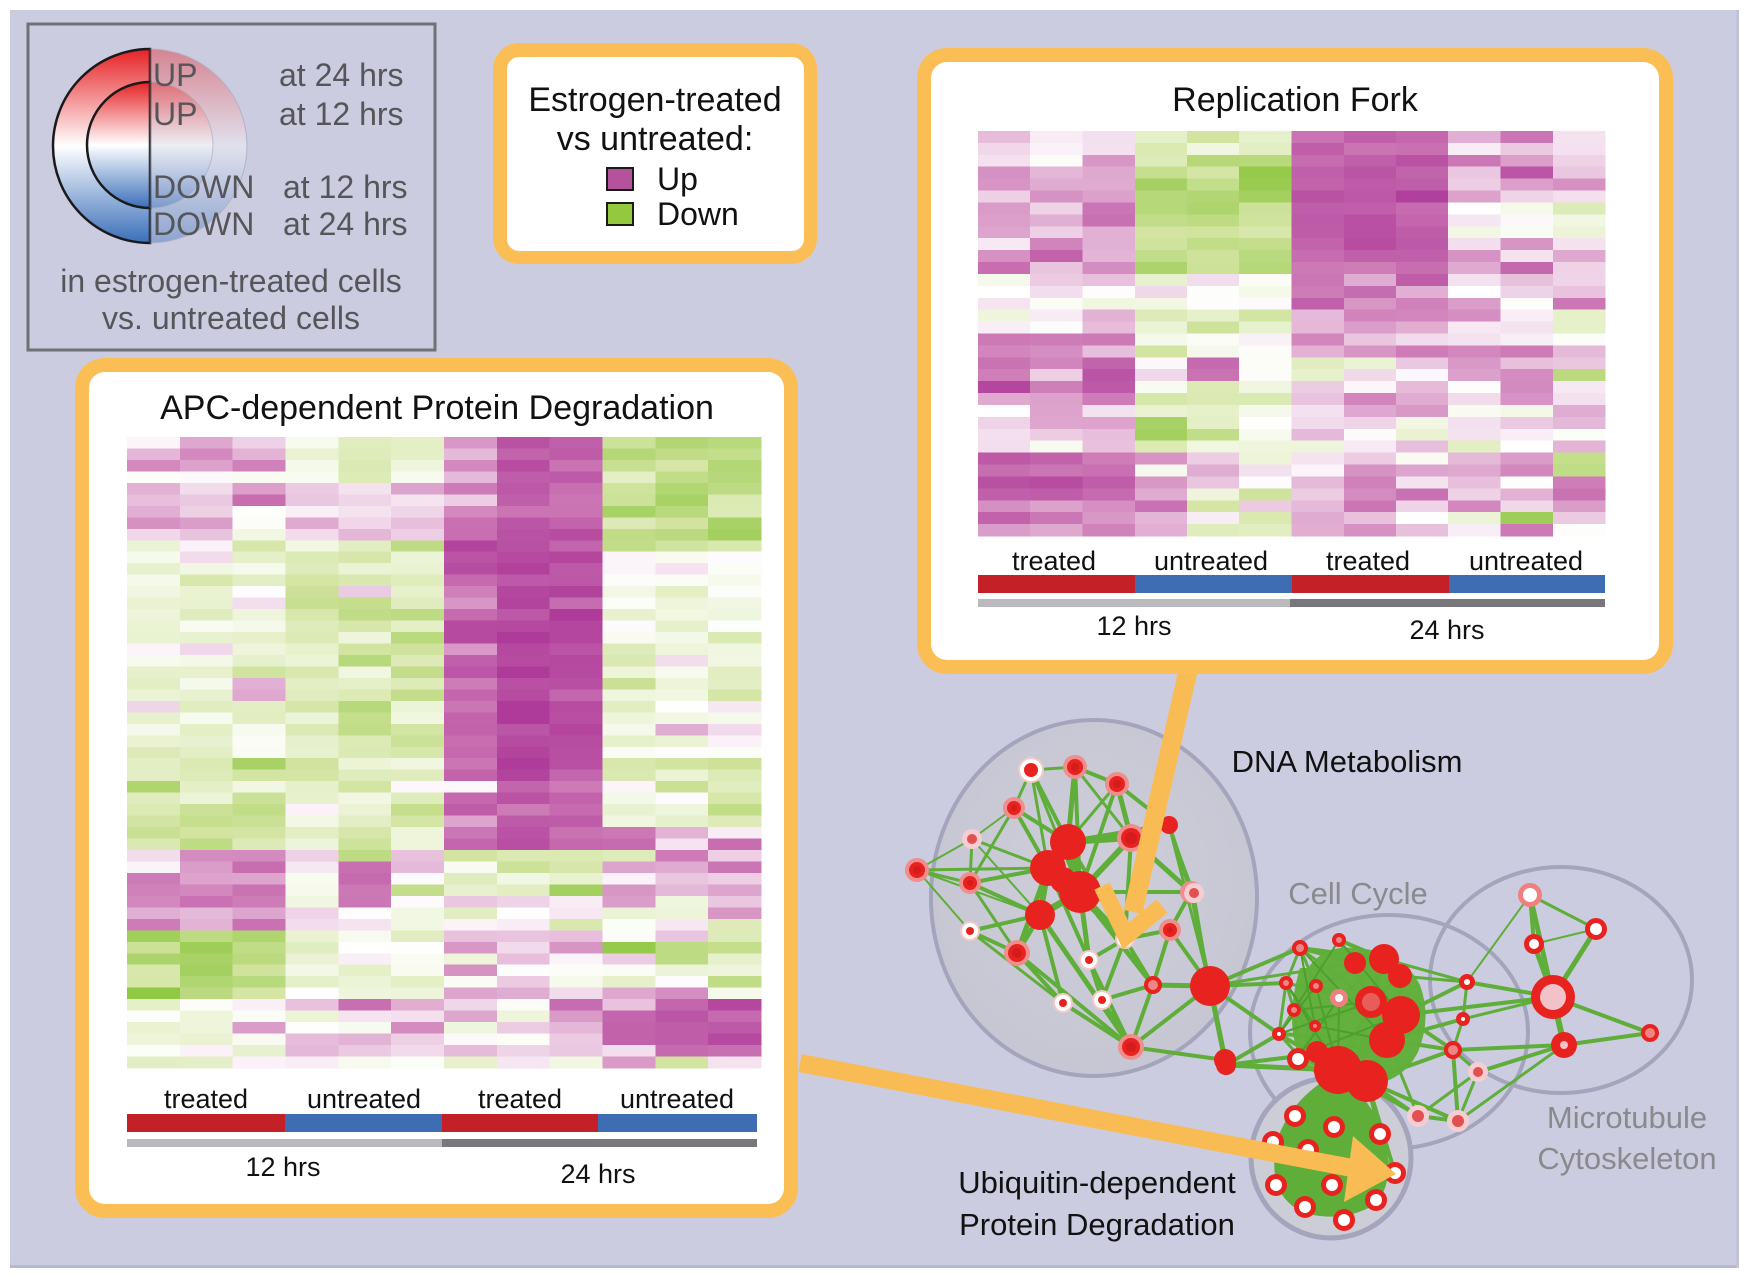 Image resolution: width=1750 pixels, height=1279 pixels. Describe the element at coordinates (1097, 1182) in the screenshot. I see `svg-text: Ubiquitin-dependent` at that location.